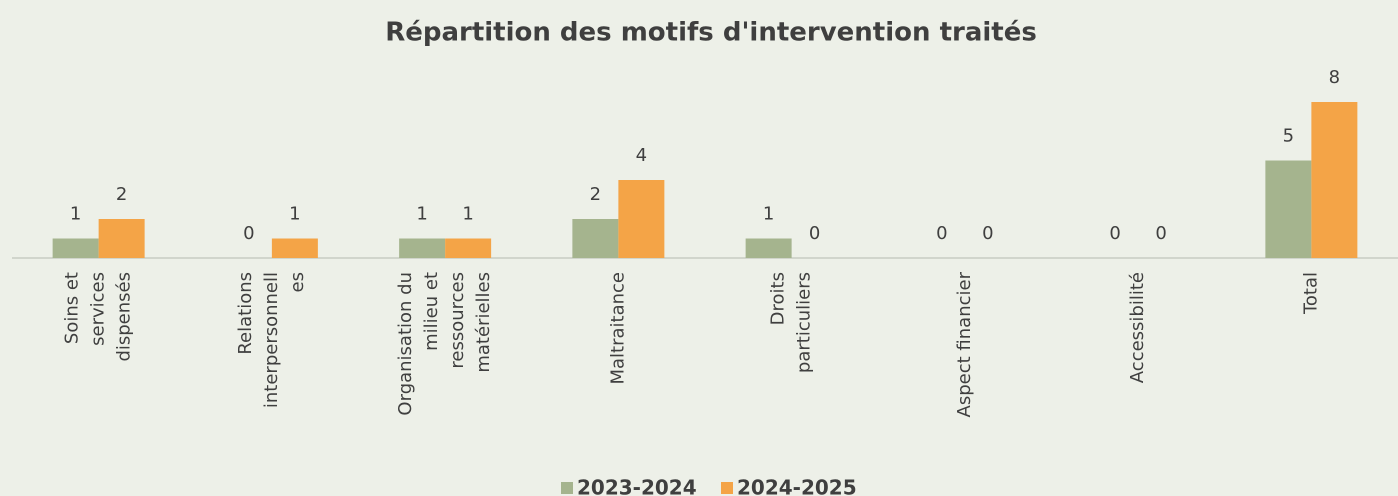  I want to click on x-tick-label: Aspect financier, so click(964, 344).